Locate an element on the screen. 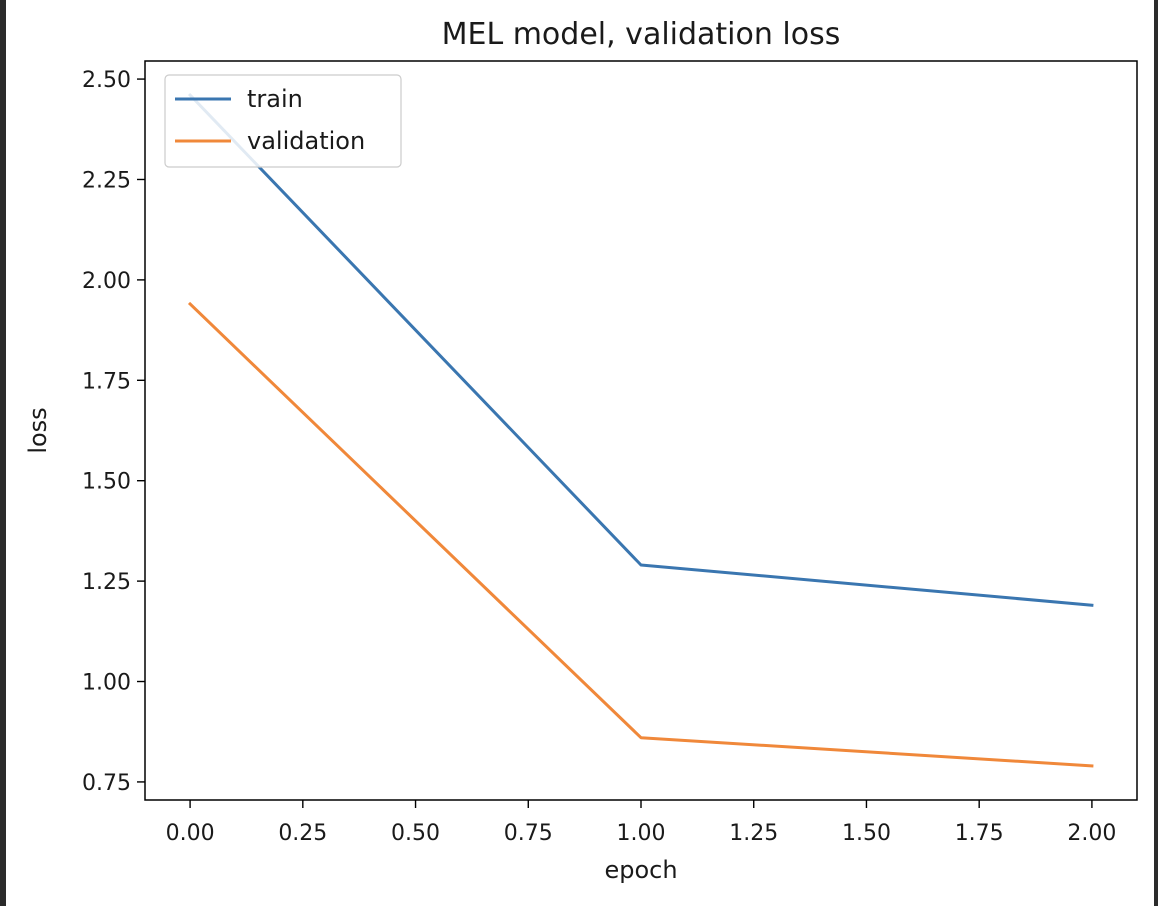 This screenshot has width=1158, height=906. y-tick-label: 1.75 is located at coordinates (106, 381).